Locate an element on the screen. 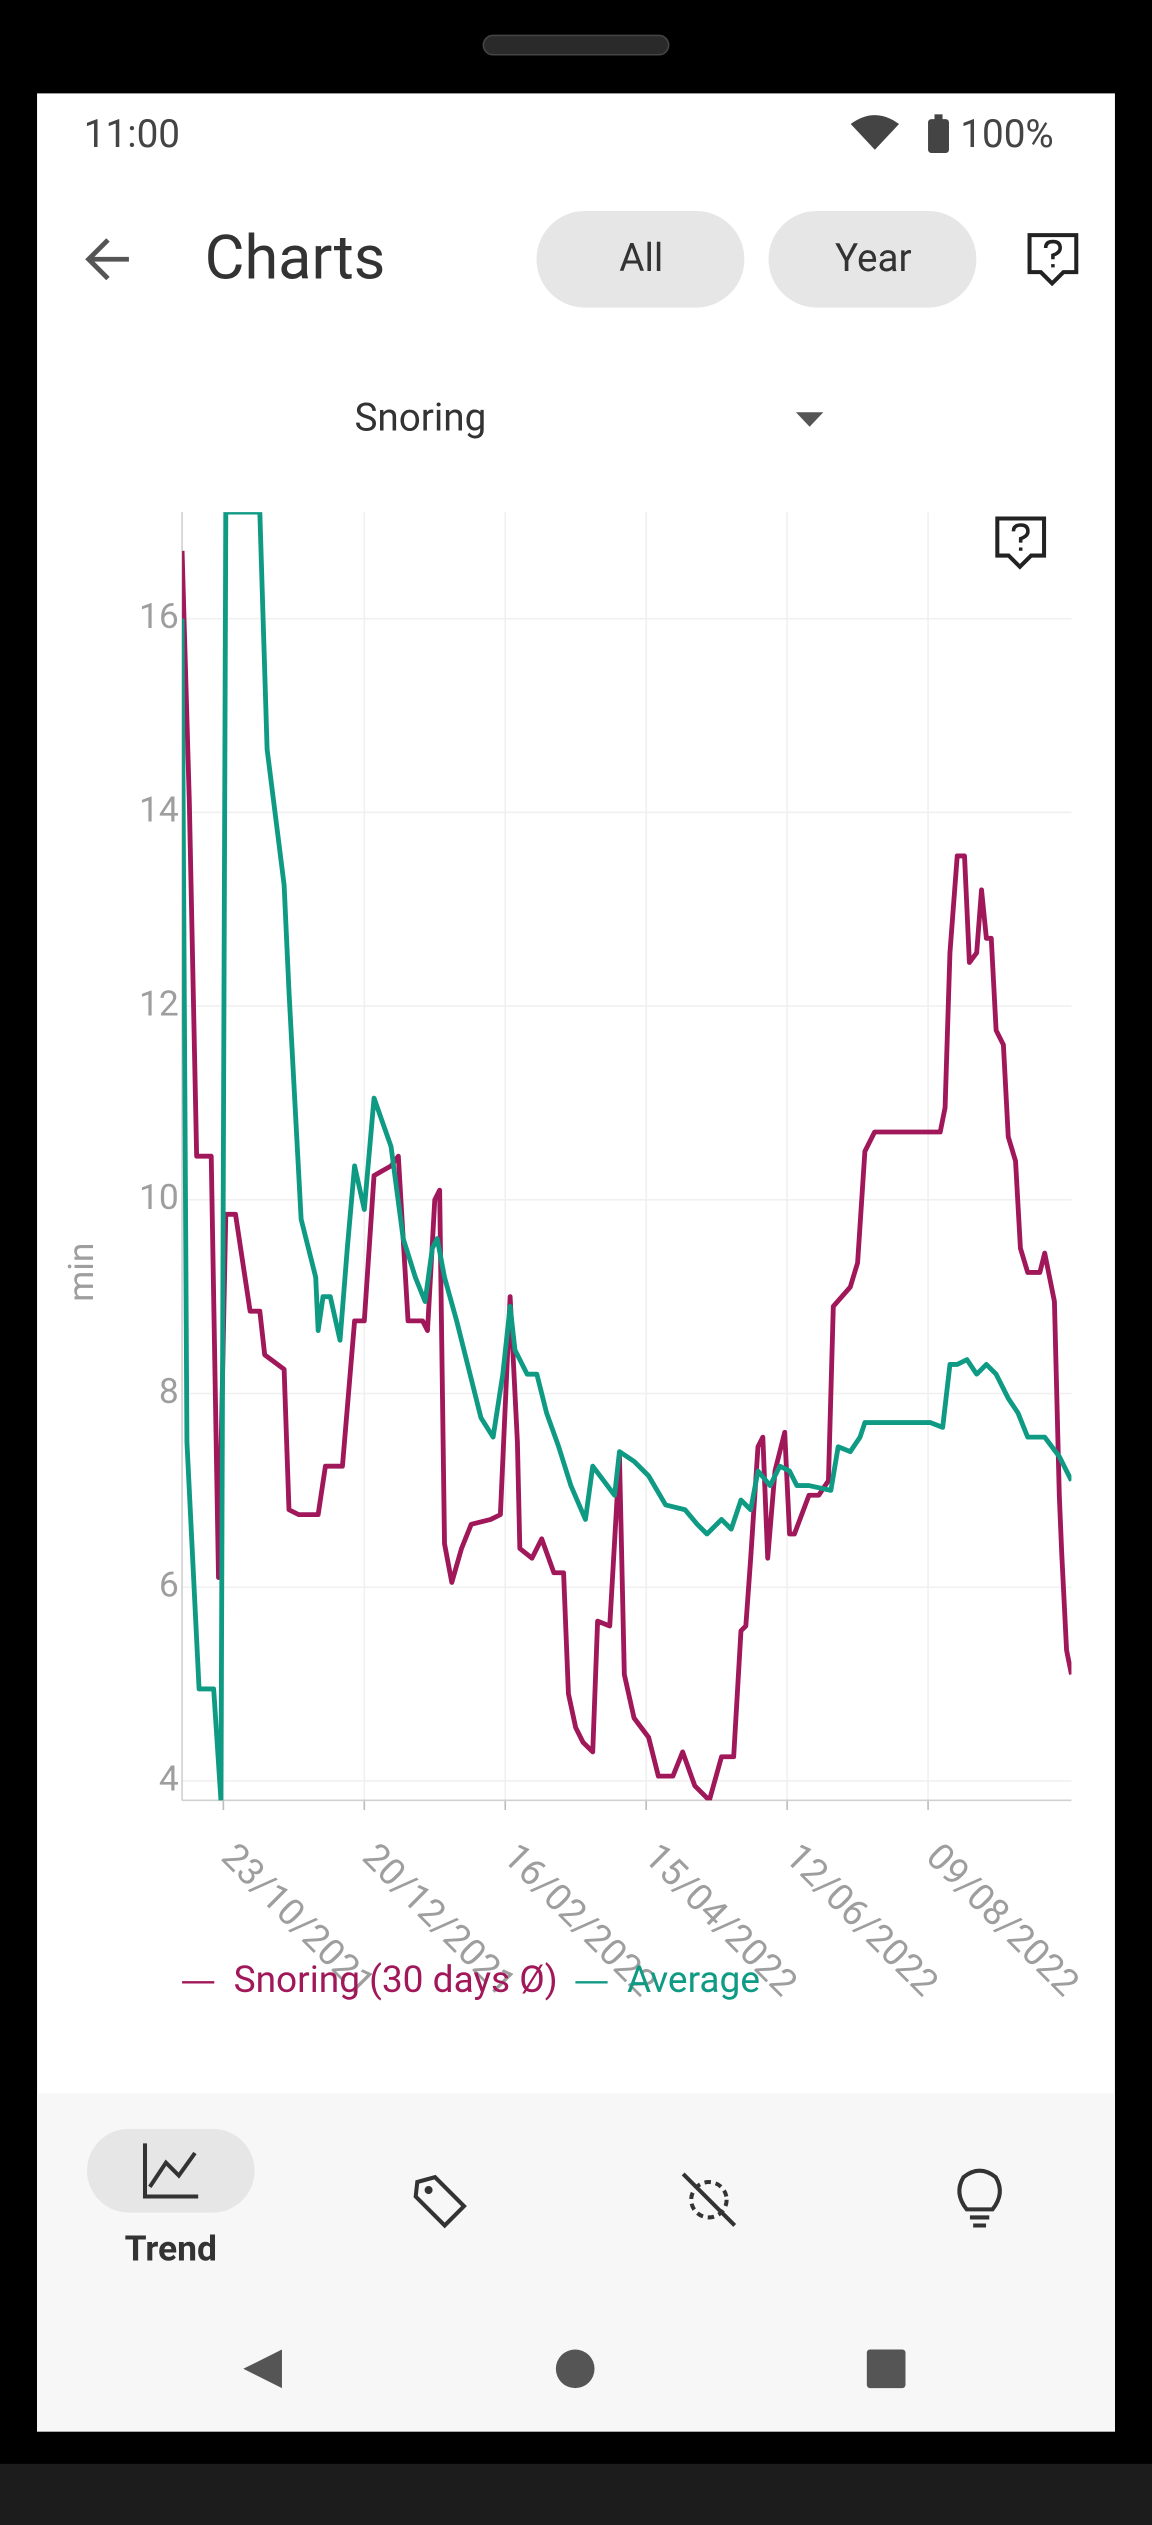 The height and width of the screenshot is (2525, 1152). back-button is located at coordinates (107, 259).